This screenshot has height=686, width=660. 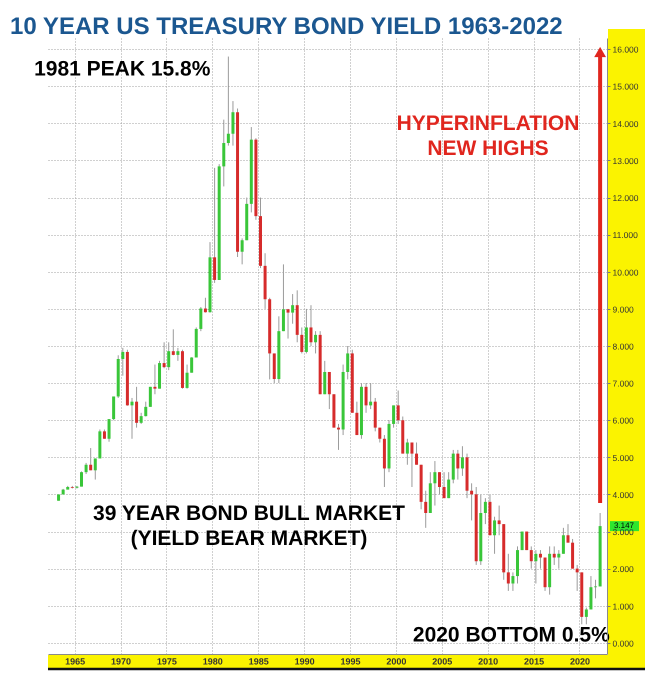 I want to click on x-tick-label: 1990, so click(x=304, y=661).